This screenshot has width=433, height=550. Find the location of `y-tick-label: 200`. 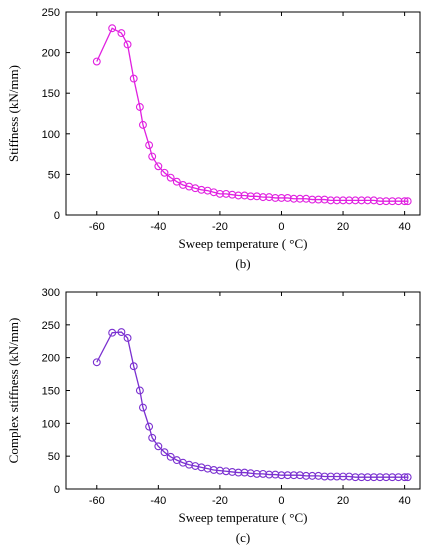

y-tick-label: 200 is located at coordinates (51, 54).